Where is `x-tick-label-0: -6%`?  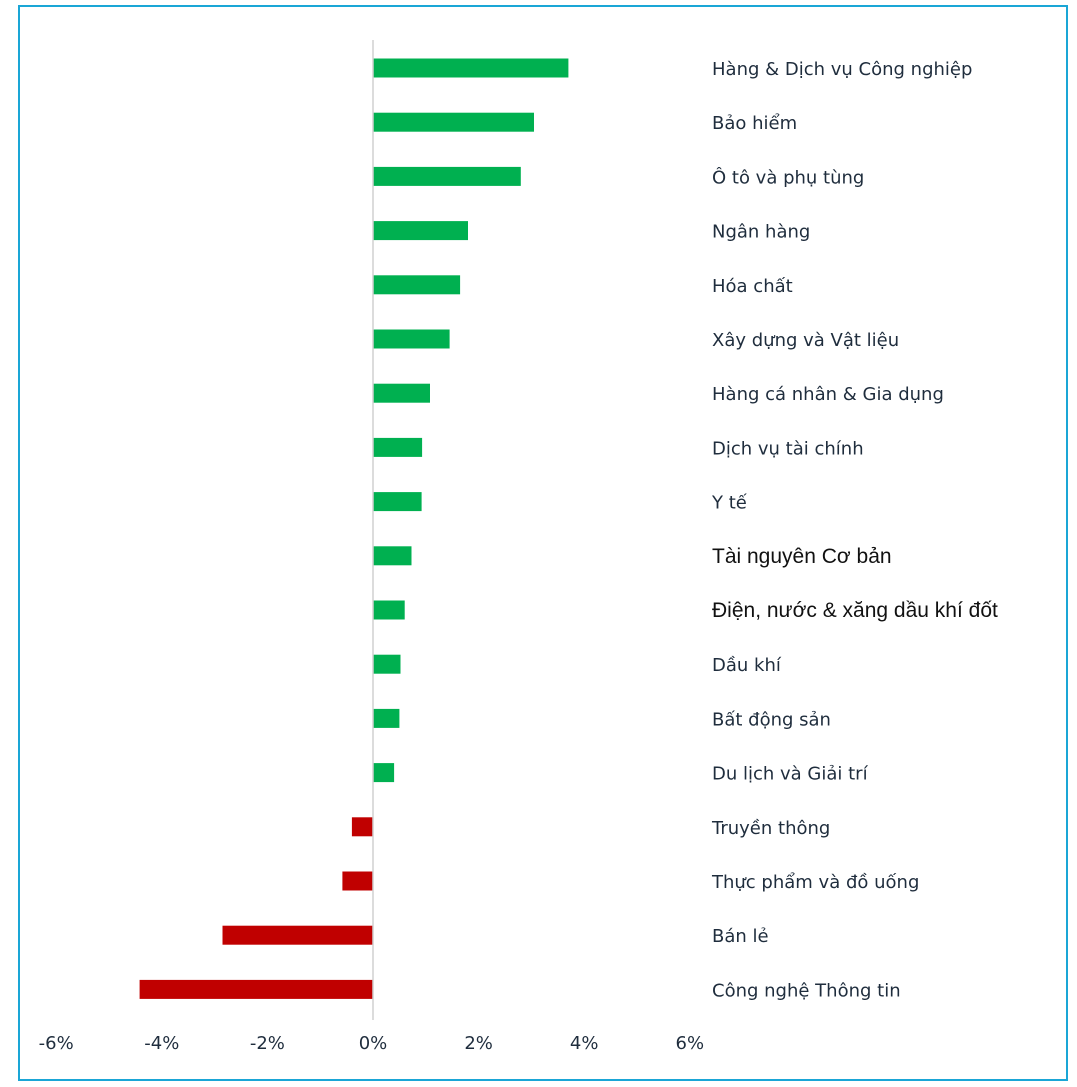
x-tick-label-0: -6% is located at coordinates (56, 1043).